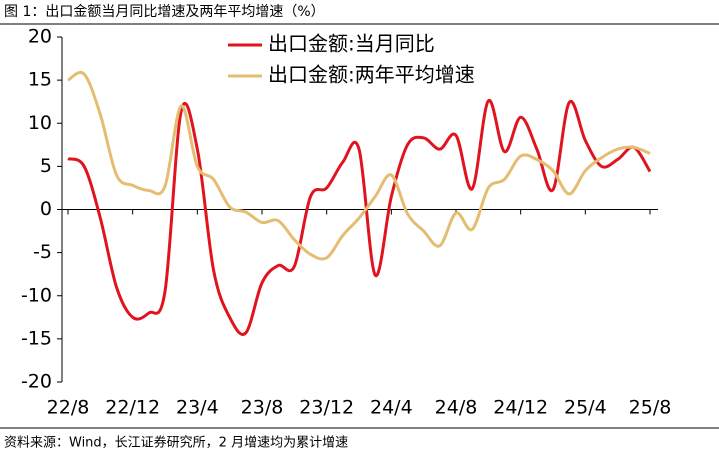 The width and height of the screenshot is (719, 456). What do you see at coordinates (68, 408) in the screenshot?
I see `x-tick-label: 22/8` at bounding box center [68, 408].